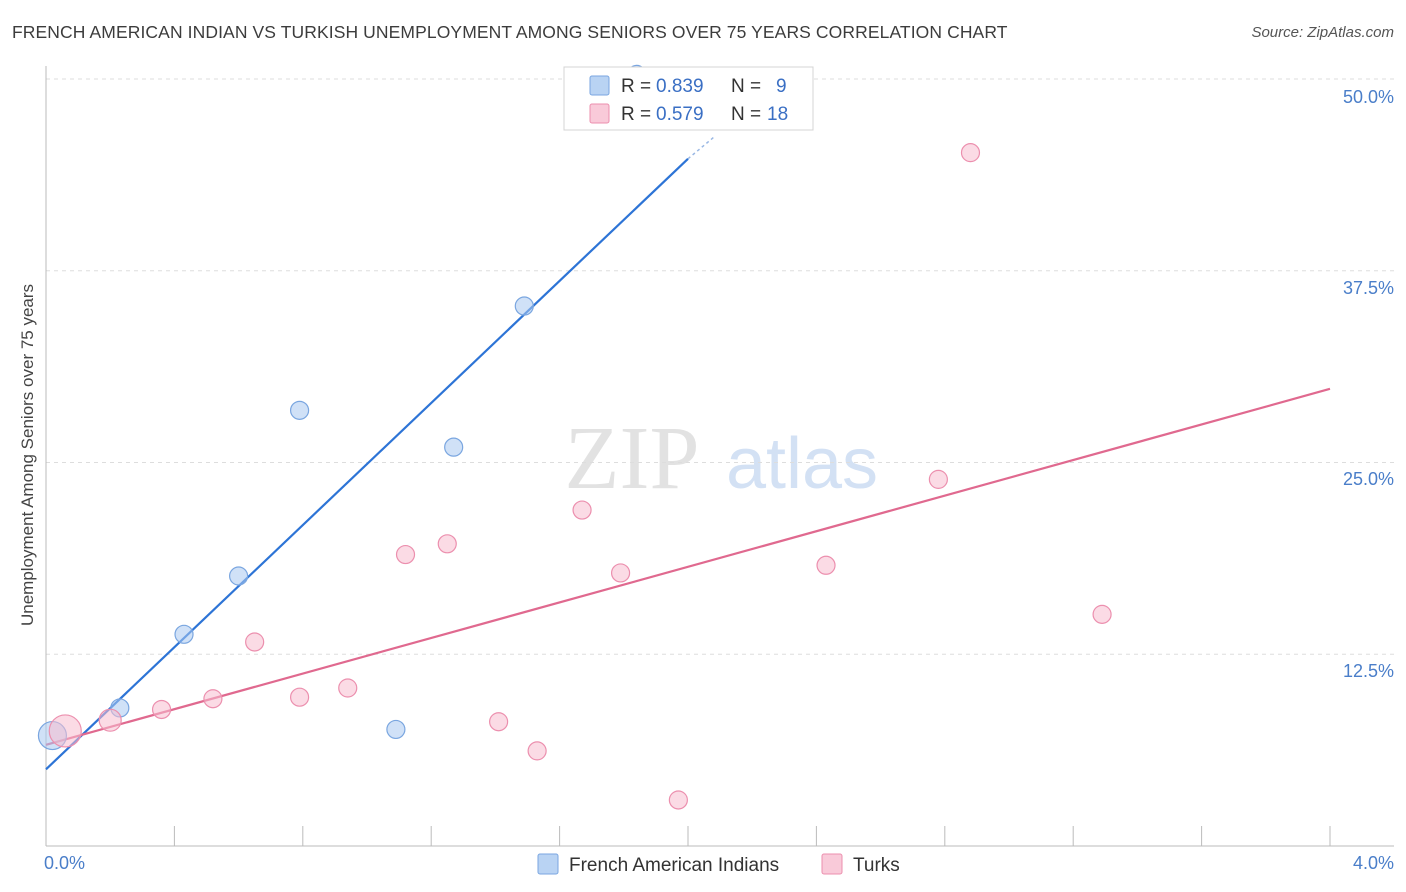 This screenshot has height=892, width=1406. Describe the element at coordinates (548, 864) in the screenshot. I see `bottom-legend-swatch-french-american-indians` at that location.